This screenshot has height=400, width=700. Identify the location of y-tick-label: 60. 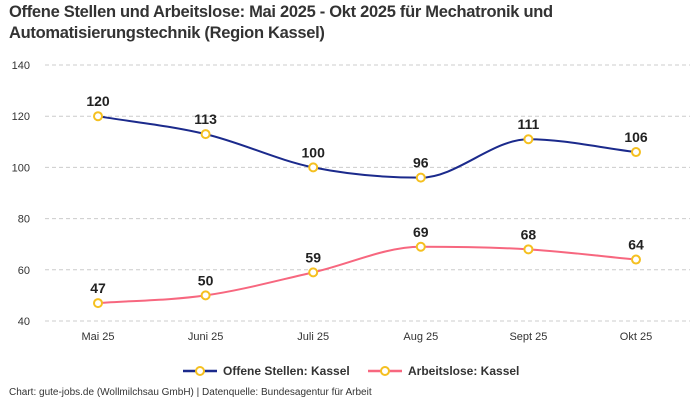
(24, 271).